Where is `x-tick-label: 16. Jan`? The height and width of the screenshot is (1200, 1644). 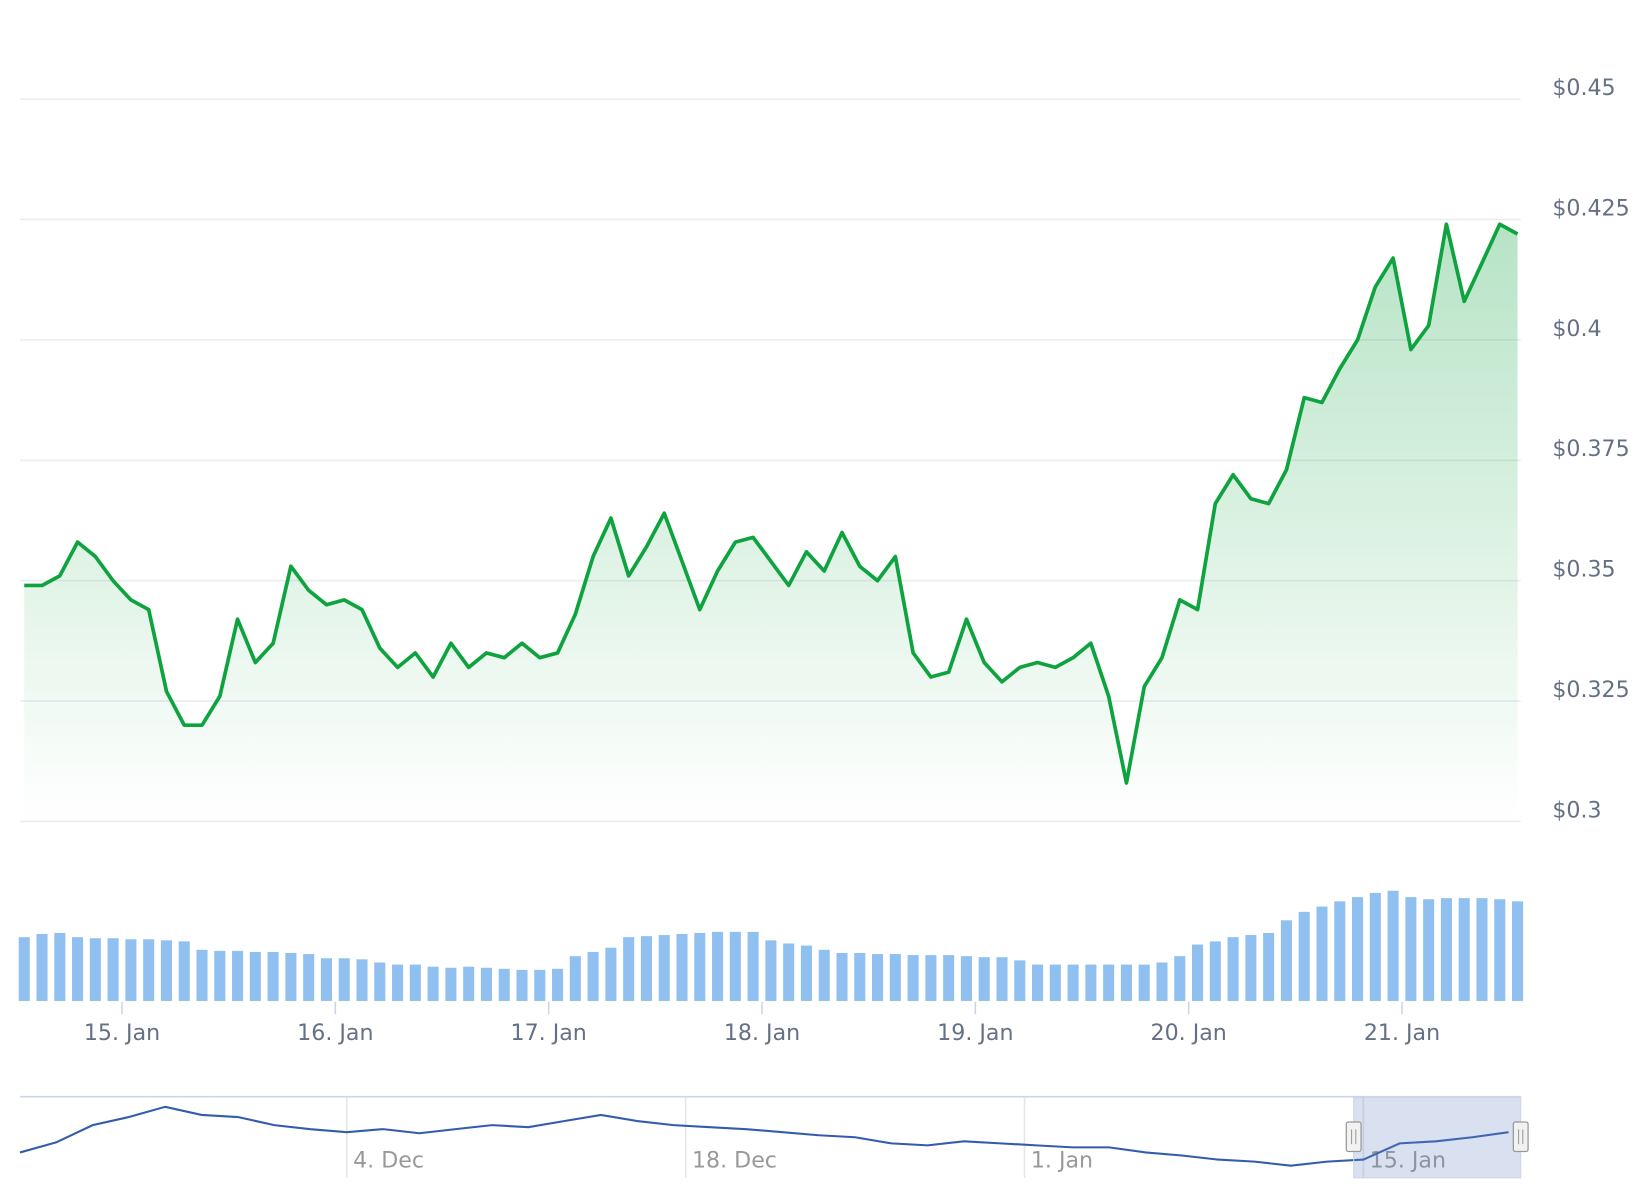 x-tick-label: 16. Jan is located at coordinates (335, 1033).